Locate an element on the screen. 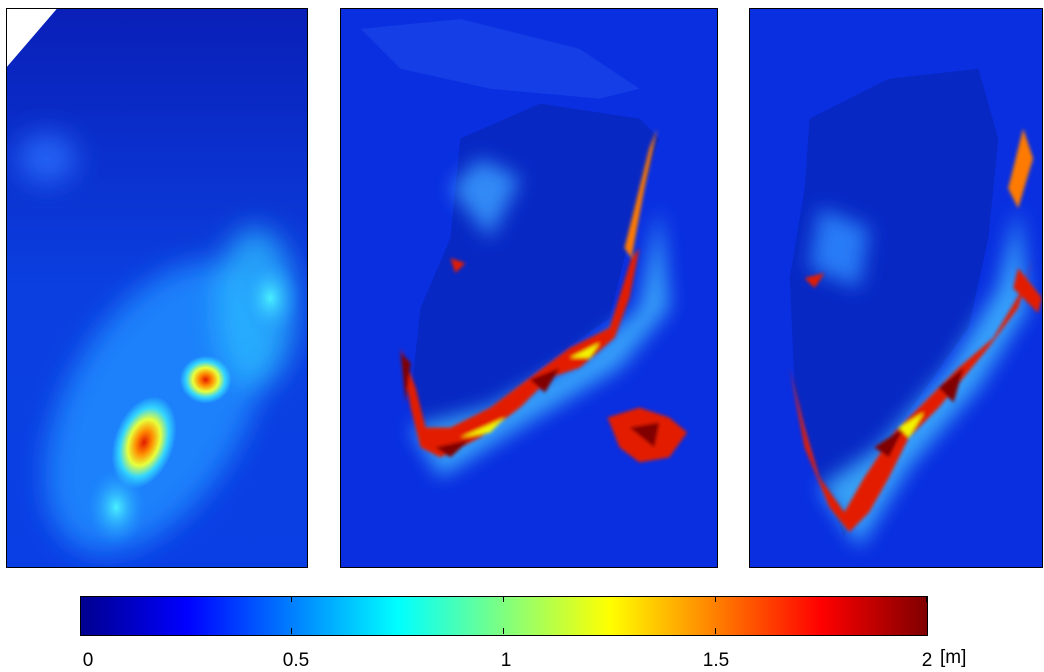 Image resolution: width=1044 pixels, height=672 pixels. tick-label-1.5: 1.5 is located at coordinates (716, 660).